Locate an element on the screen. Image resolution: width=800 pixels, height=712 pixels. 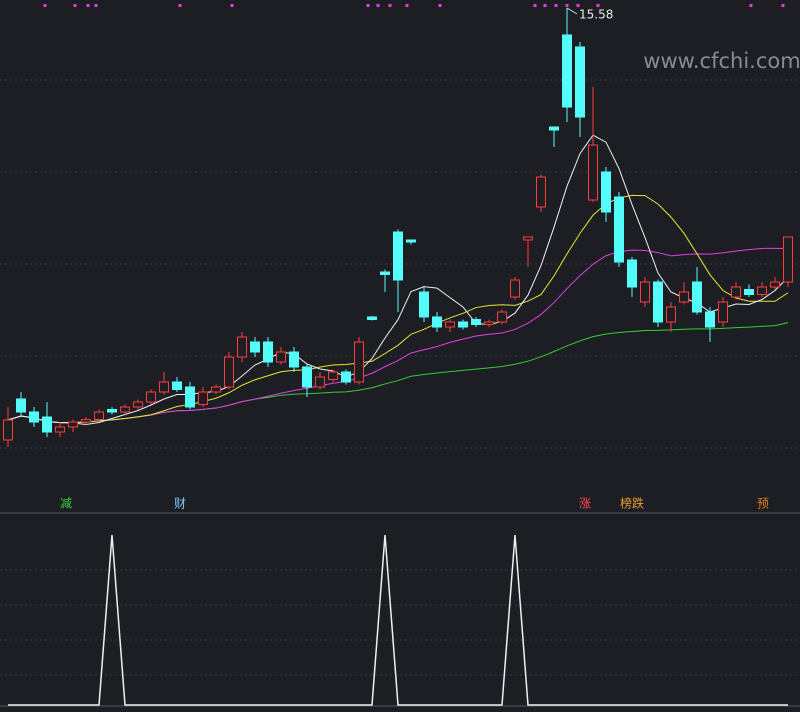
watermark: www.cfchi.com is located at coordinates (721, 61).